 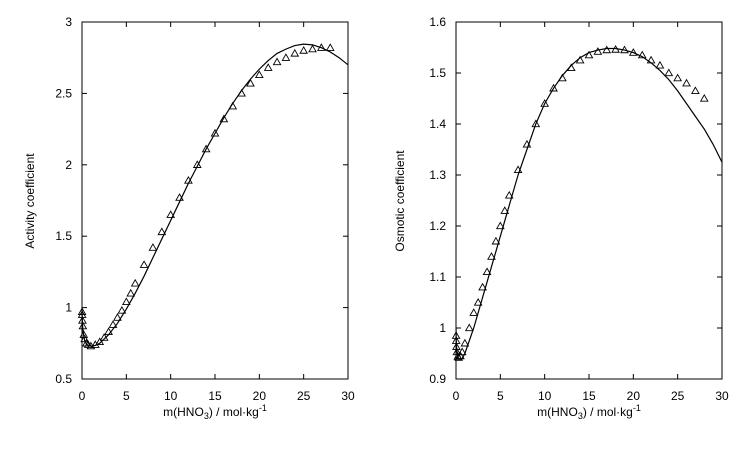 I want to click on y-axis-label: Activity coefficient, so click(x=30, y=201).